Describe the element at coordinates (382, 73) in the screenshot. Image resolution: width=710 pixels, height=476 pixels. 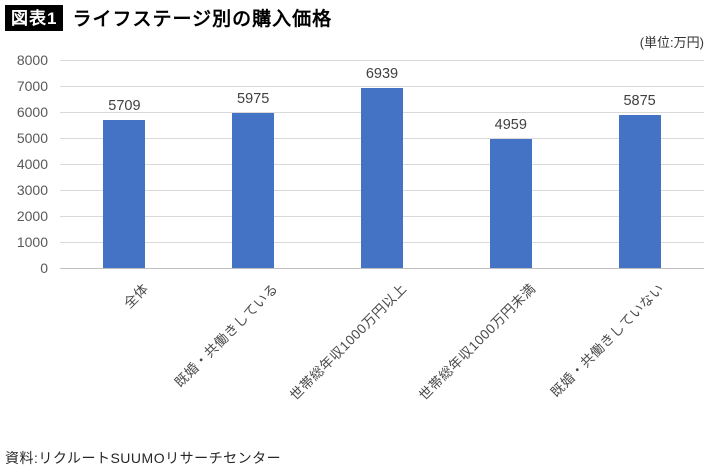
I see `bar-value-label: 6939` at that location.